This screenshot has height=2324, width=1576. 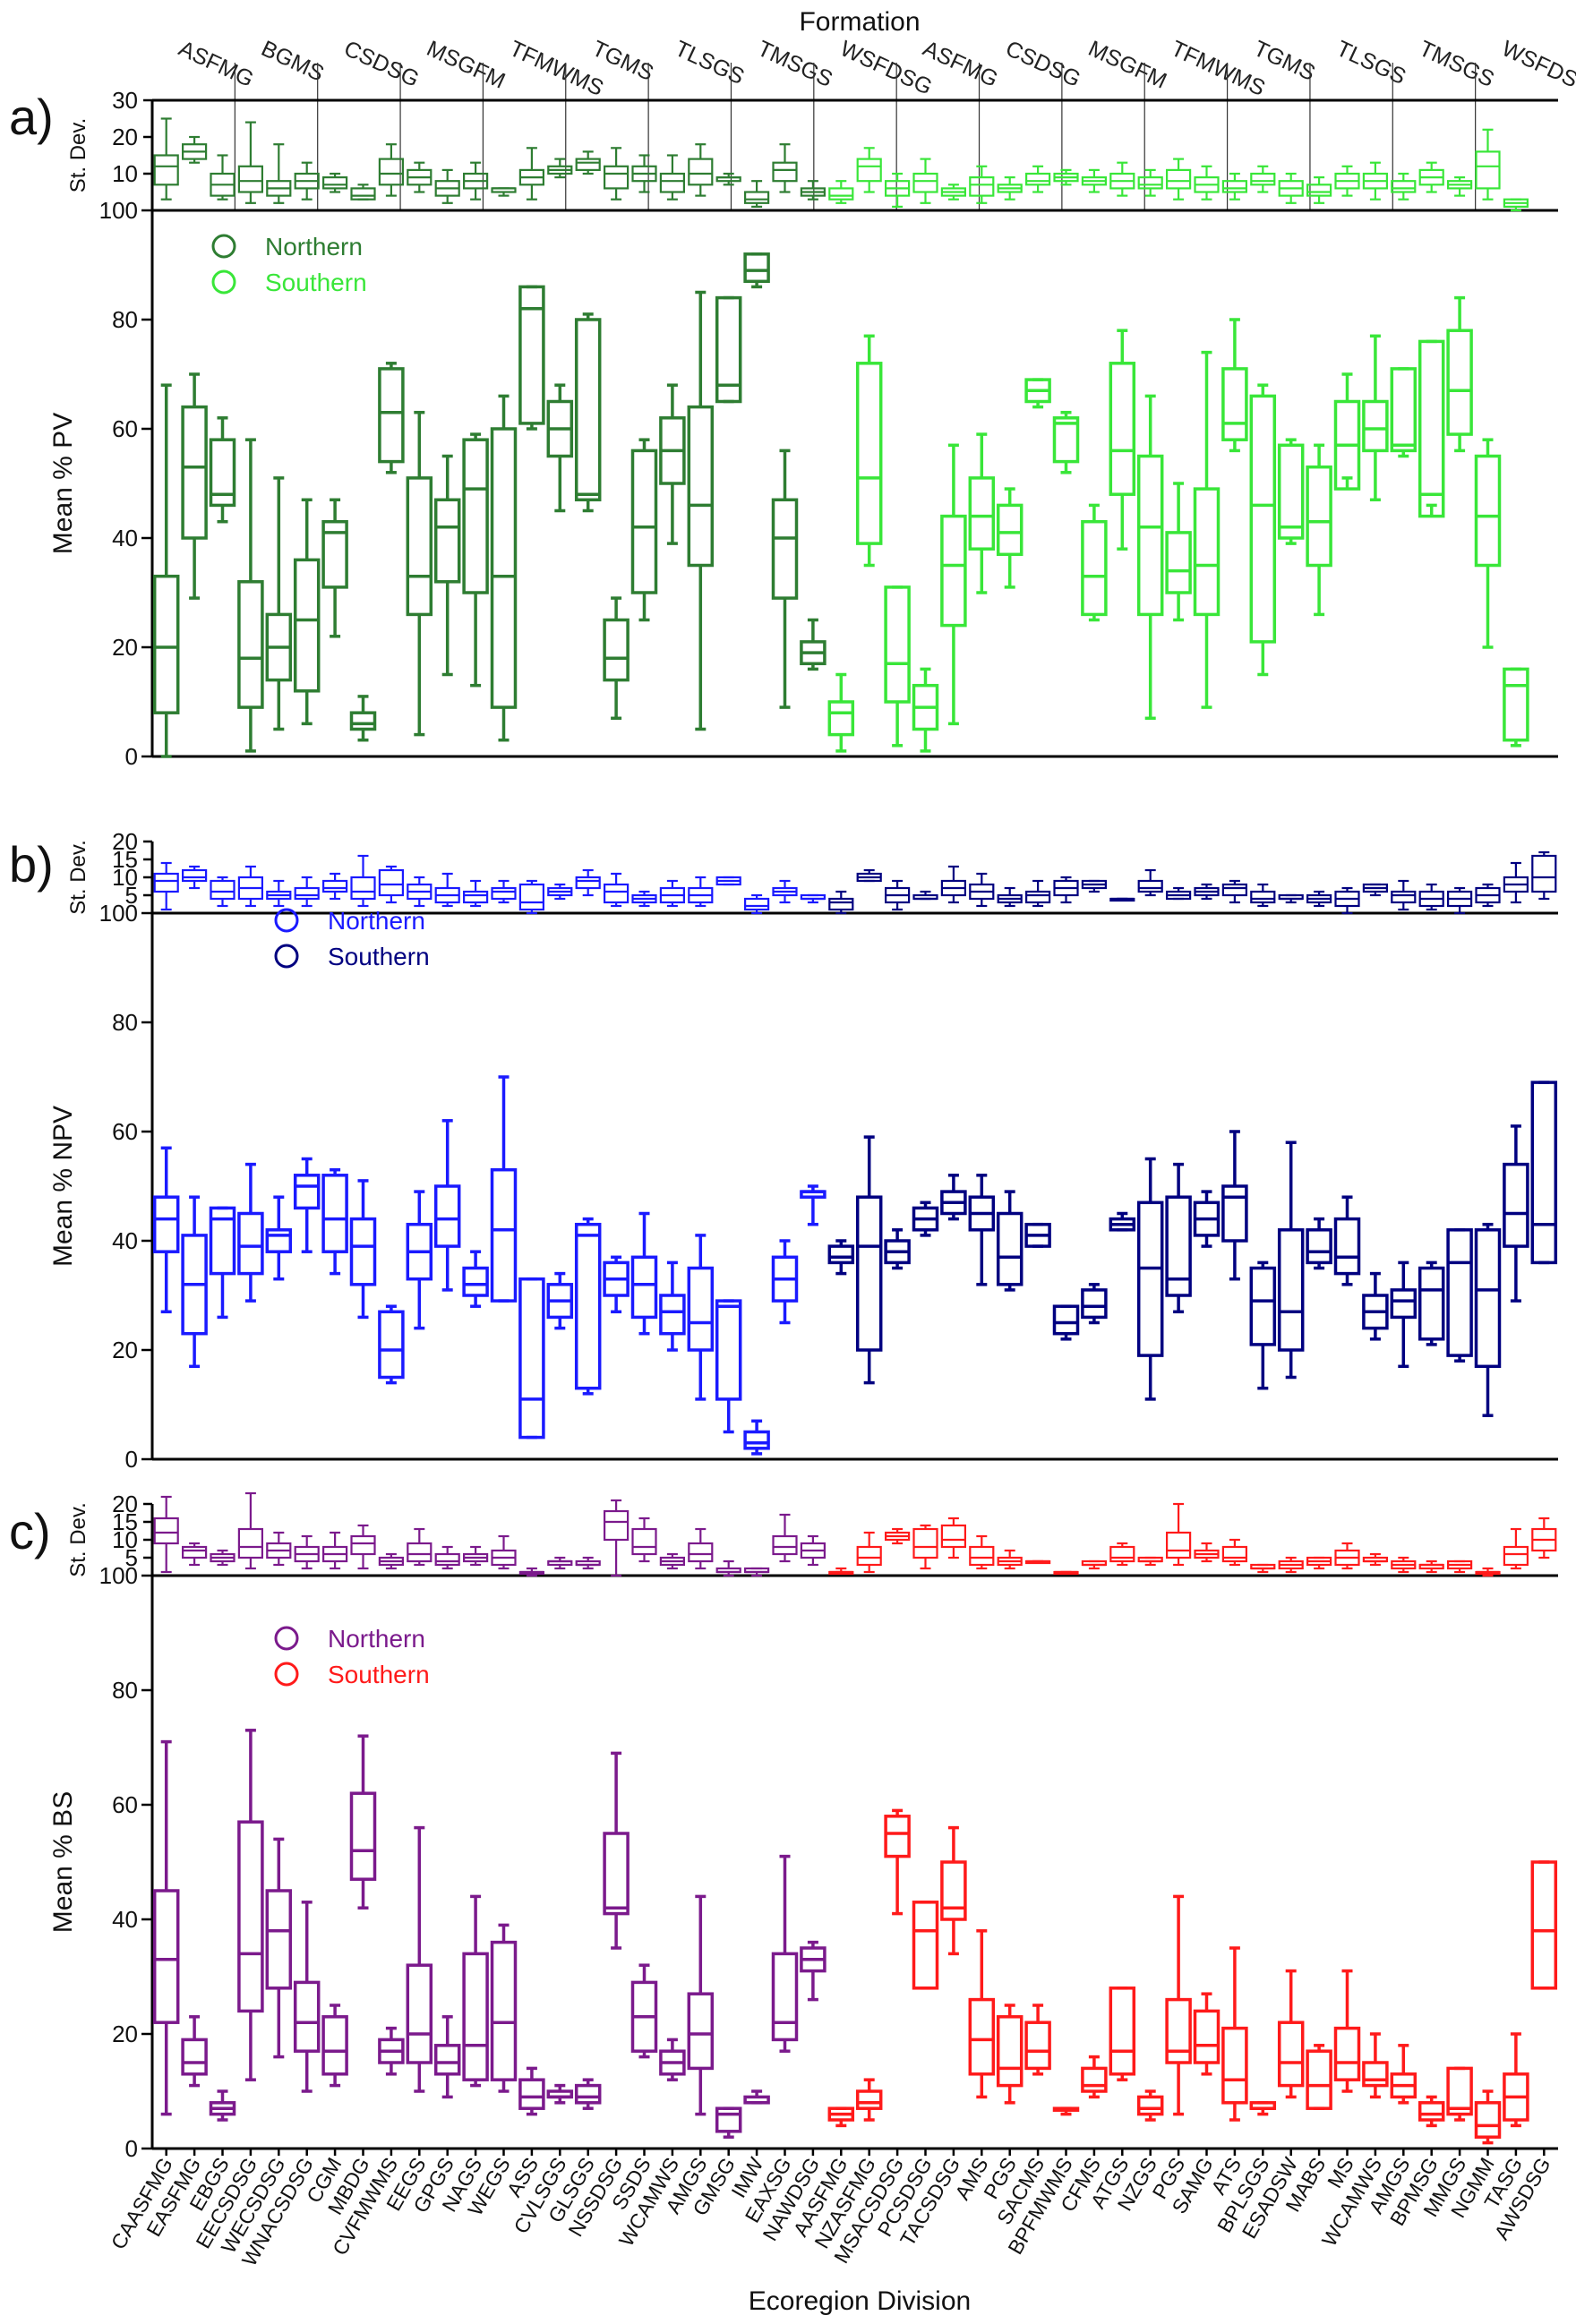 I want to click on sd-box-cvlsgs, so click(x=560, y=168).